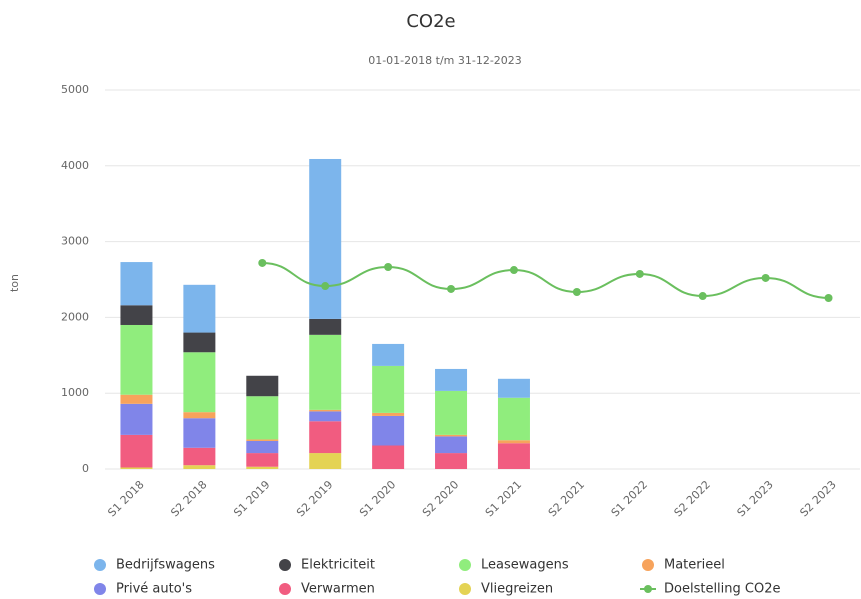 The height and width of the screenshot is (599, 861). I want to click on y-tick-label: 5000, so click(75, 89).